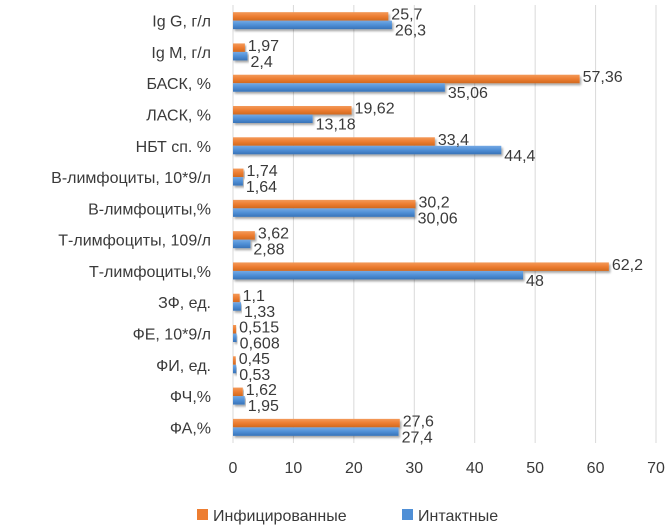 This screenshot has width=671, height=529. Describe the element at coordinates (475, 468) in the screenshot. I see `x-tick-label: 40` at that location.